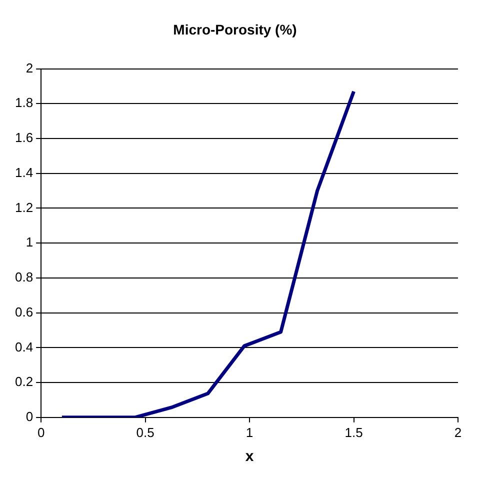  I want to click on x-tick-label: 0.5, so click(145, 432).